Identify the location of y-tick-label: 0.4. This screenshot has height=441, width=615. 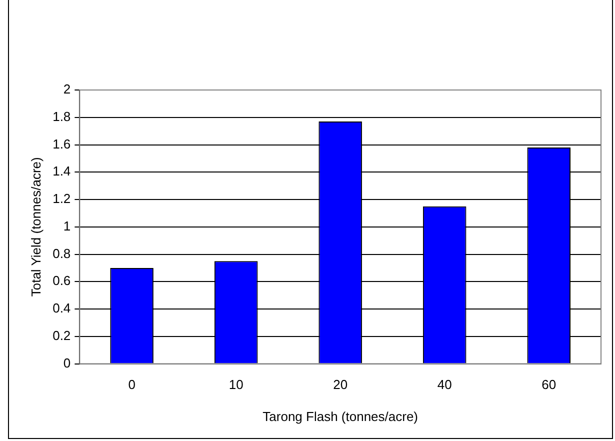
(61, 308).